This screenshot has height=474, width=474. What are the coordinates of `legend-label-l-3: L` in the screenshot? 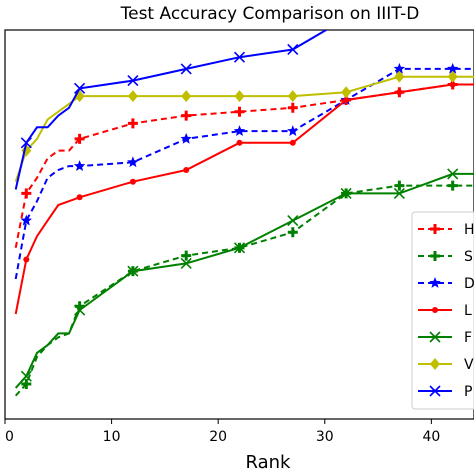 It's located at (468, 311).